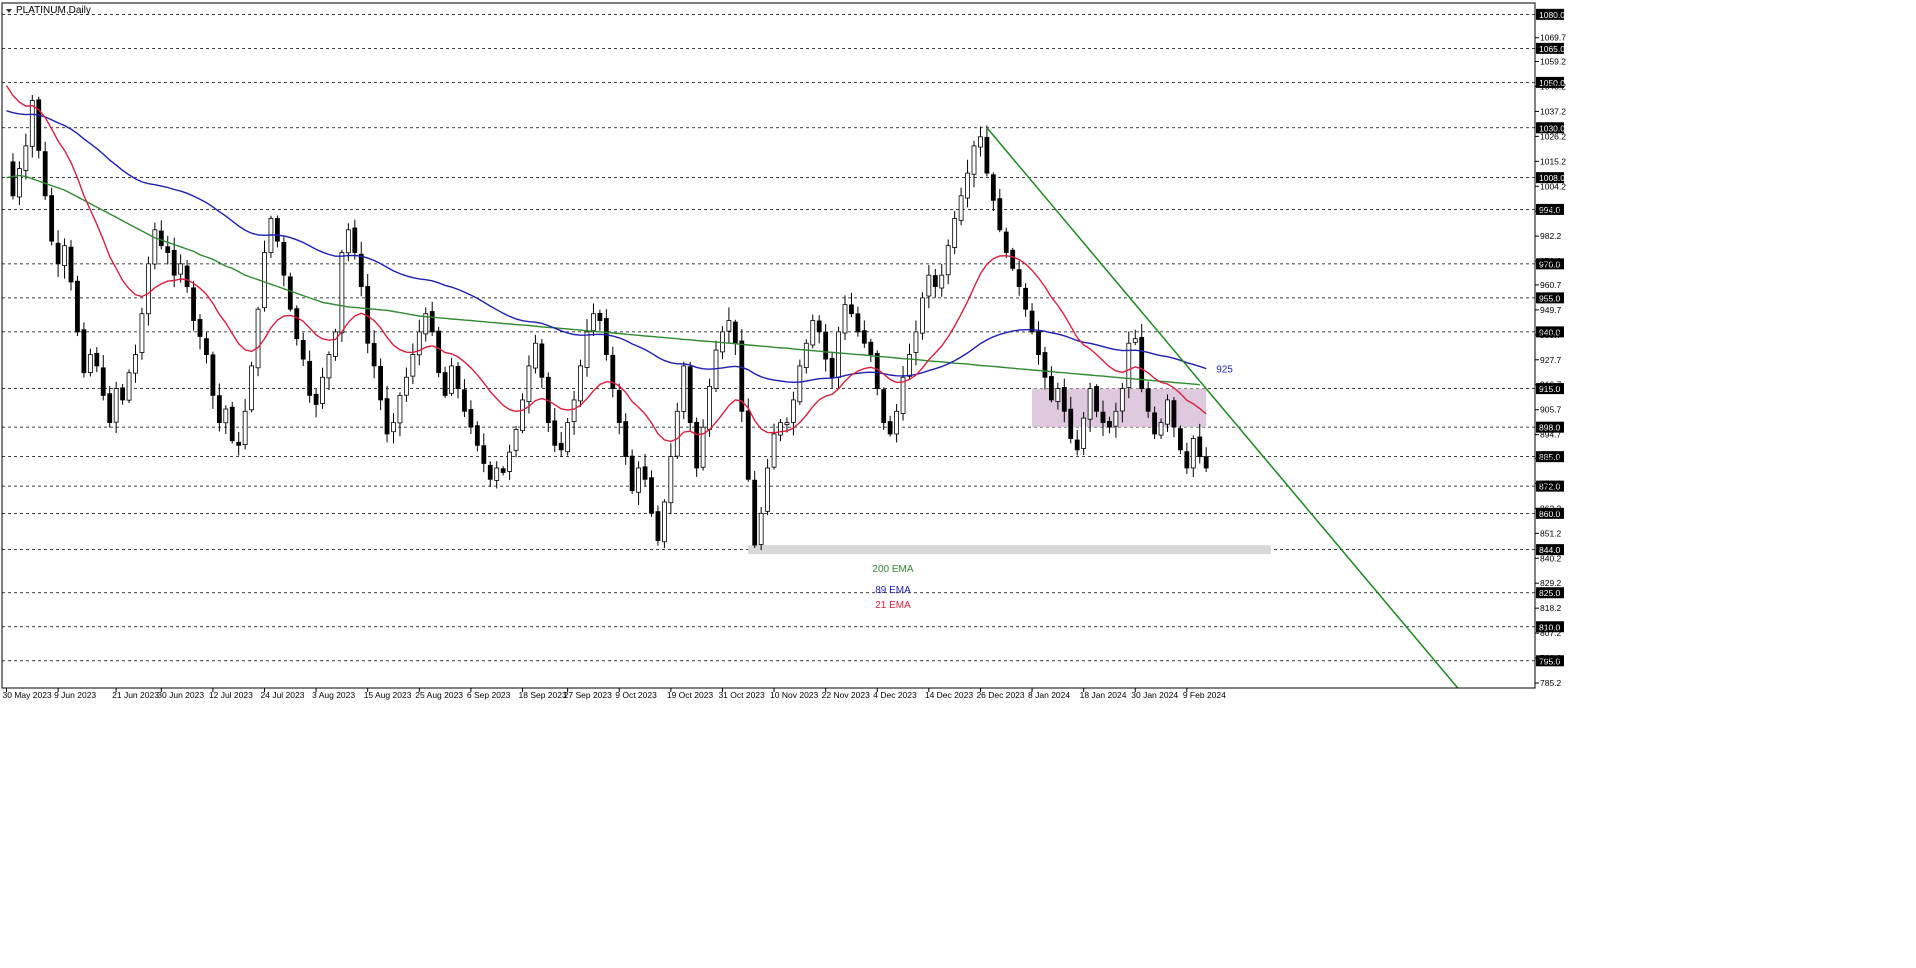 This screenshot has height=968, width=1916. I want to click on y-tick-label: 971.2, so click(1551, 261).